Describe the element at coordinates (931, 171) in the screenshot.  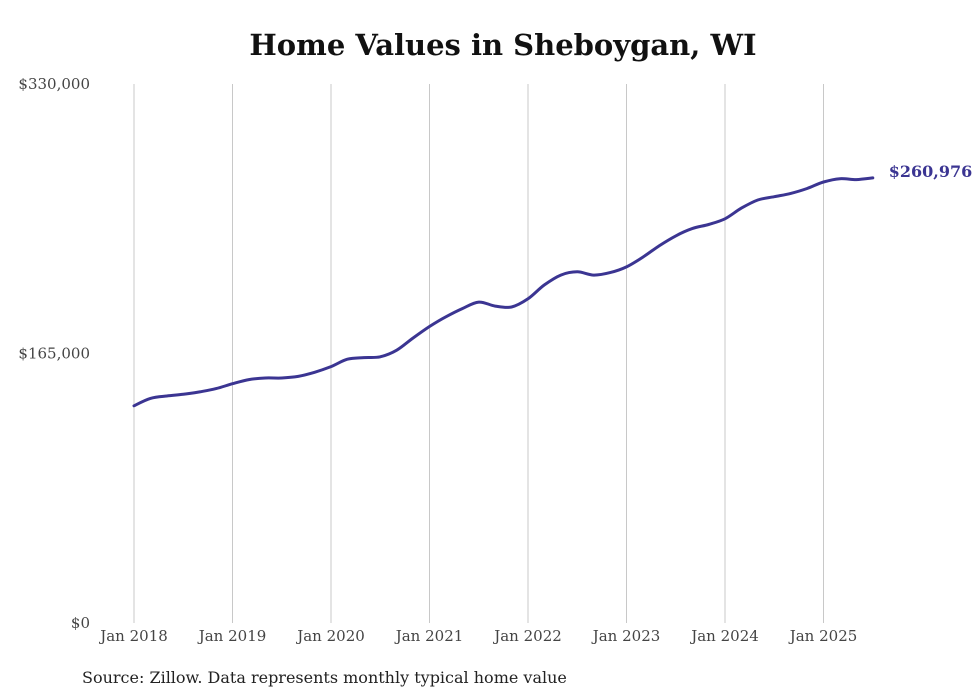
I see `end-value-label: $260,976` at that location.